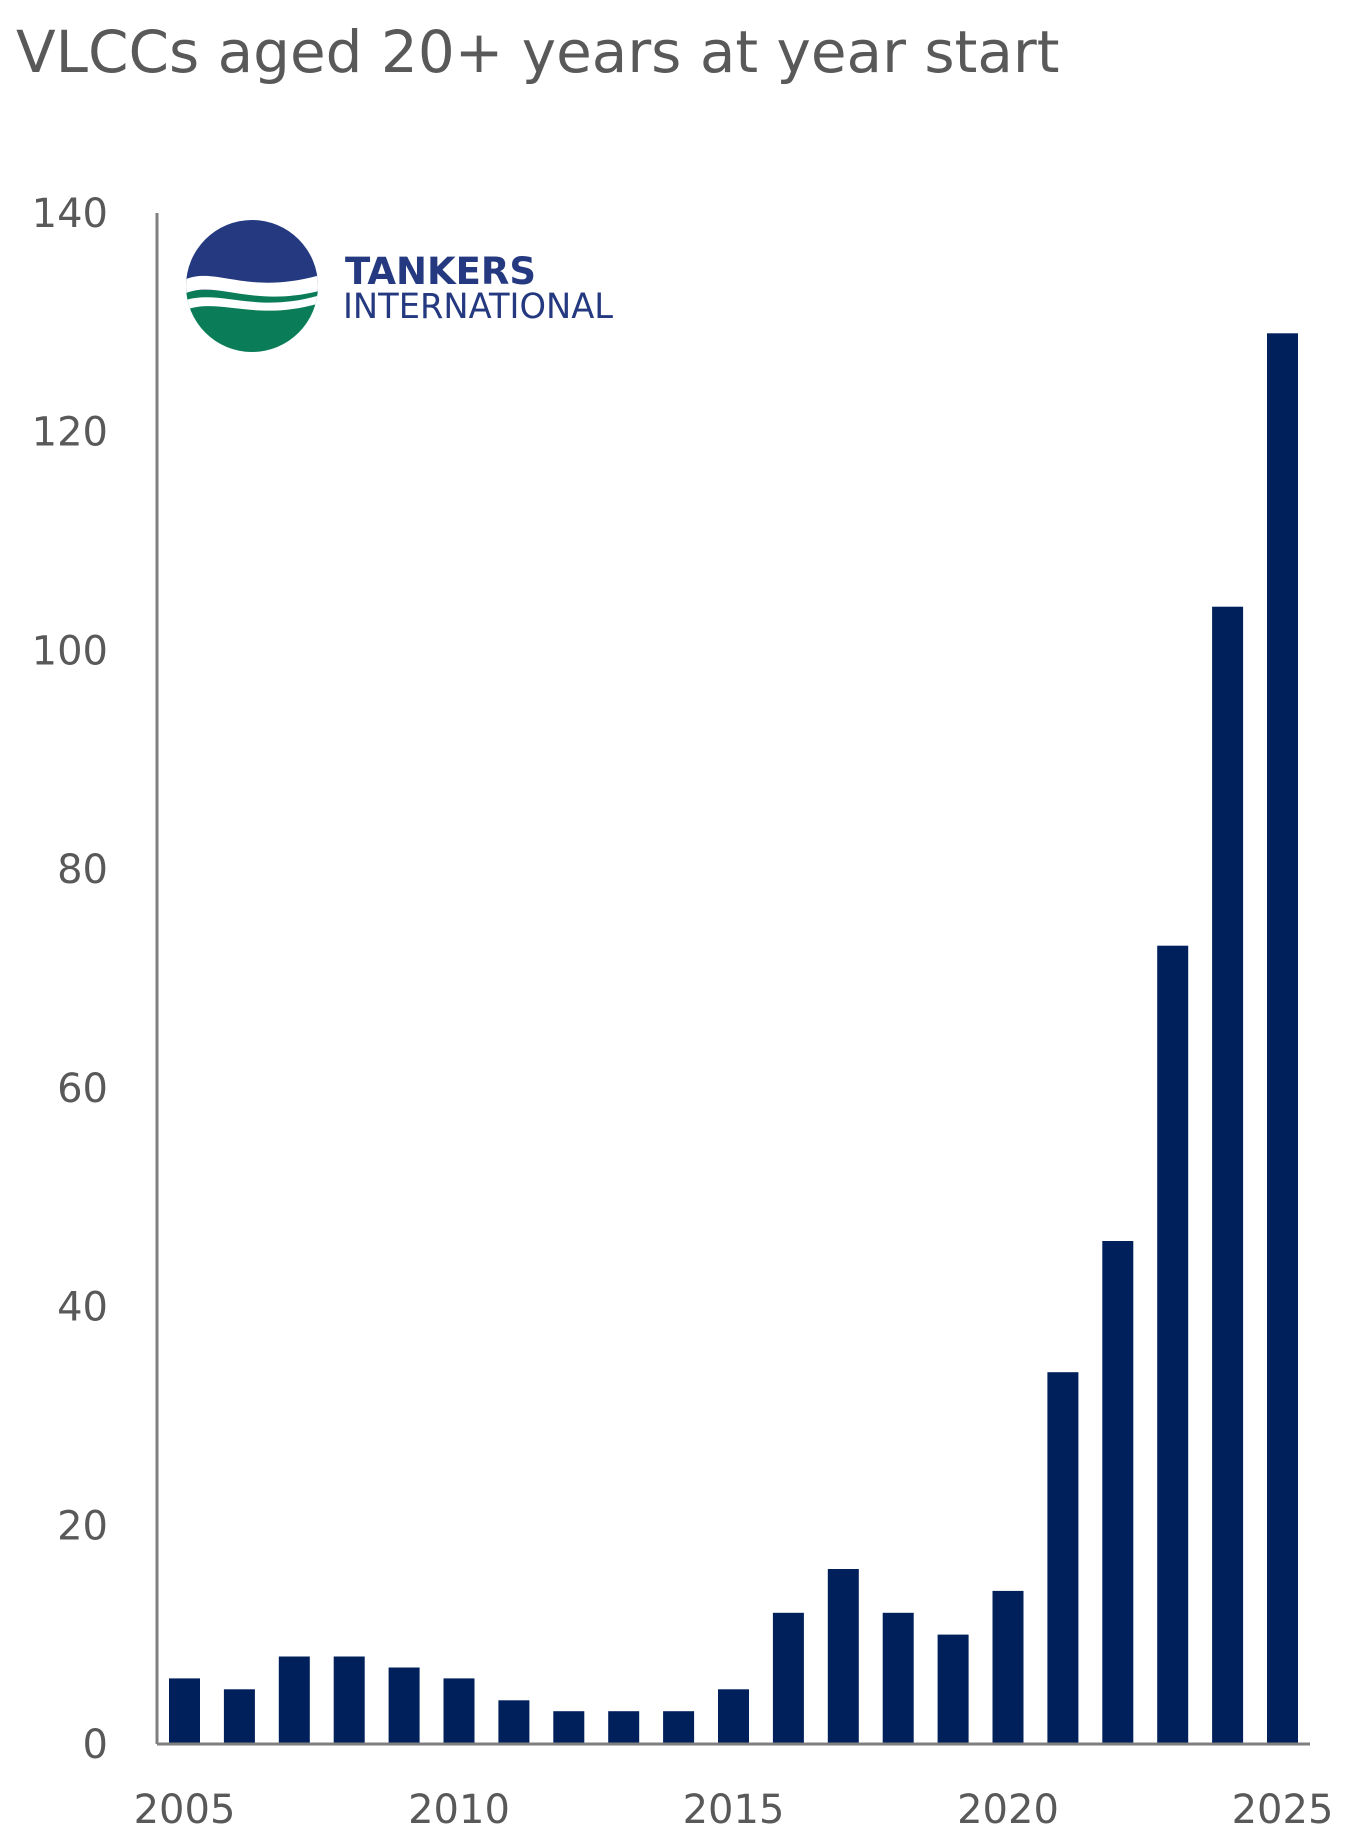 The image size is (1366, 1835). Describe the element at coordinates (1228, 1175) in the screenshot. I see `bar-2024` at that location.